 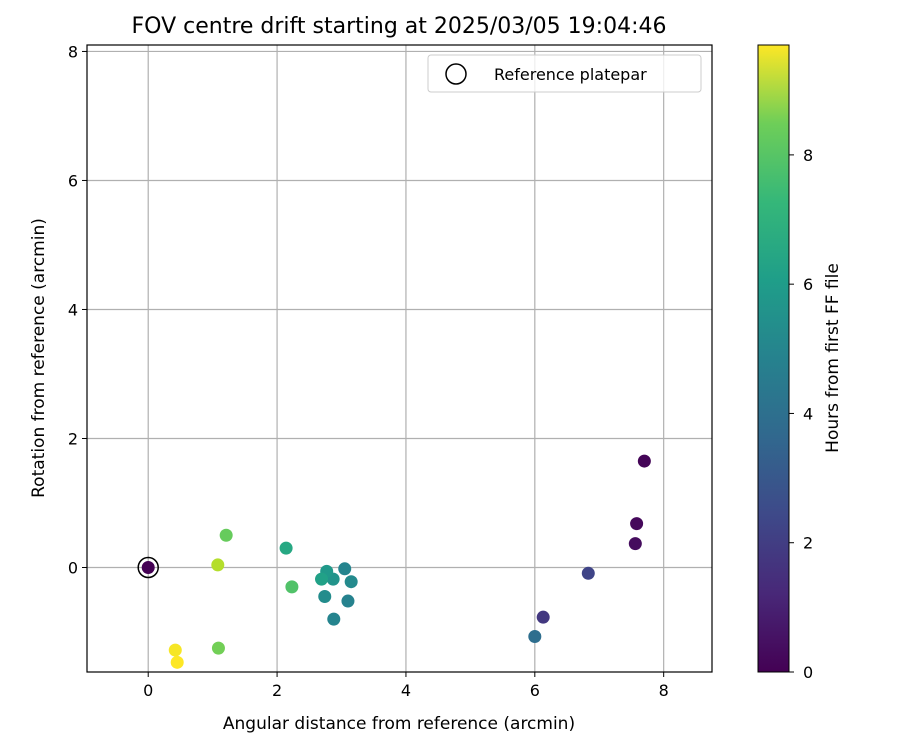 What do you see at coordinates (456, 74) in the screenshot?
I see `legend-marker-icon` at bounding box center [456, 74].